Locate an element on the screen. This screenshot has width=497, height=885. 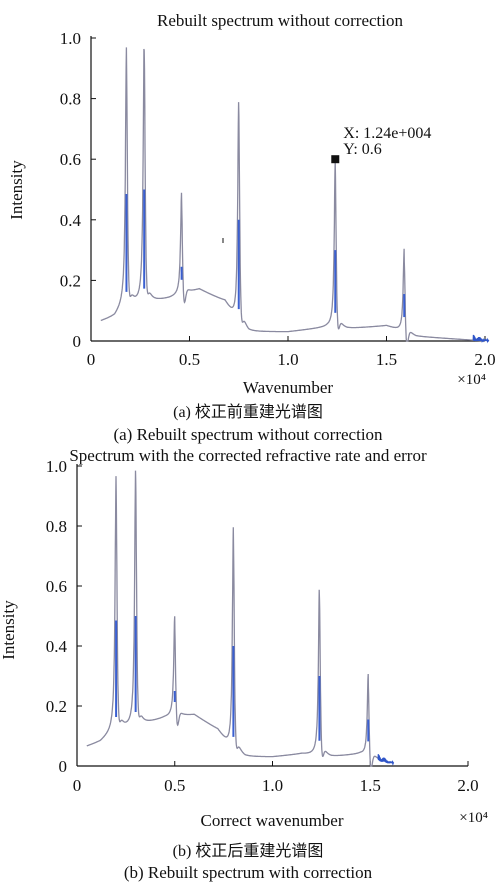
chart-a-caption-en: (a) Rebuilt spectrum without correction is located at coordinates (248, 434).